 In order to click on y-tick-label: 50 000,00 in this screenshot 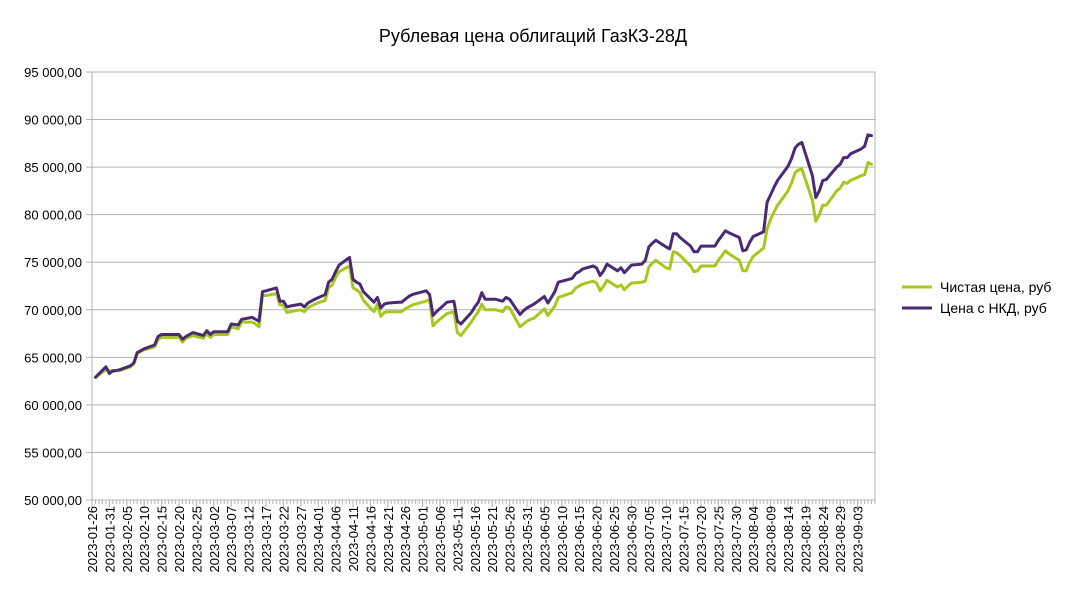, I will do `click(53, 500)`.